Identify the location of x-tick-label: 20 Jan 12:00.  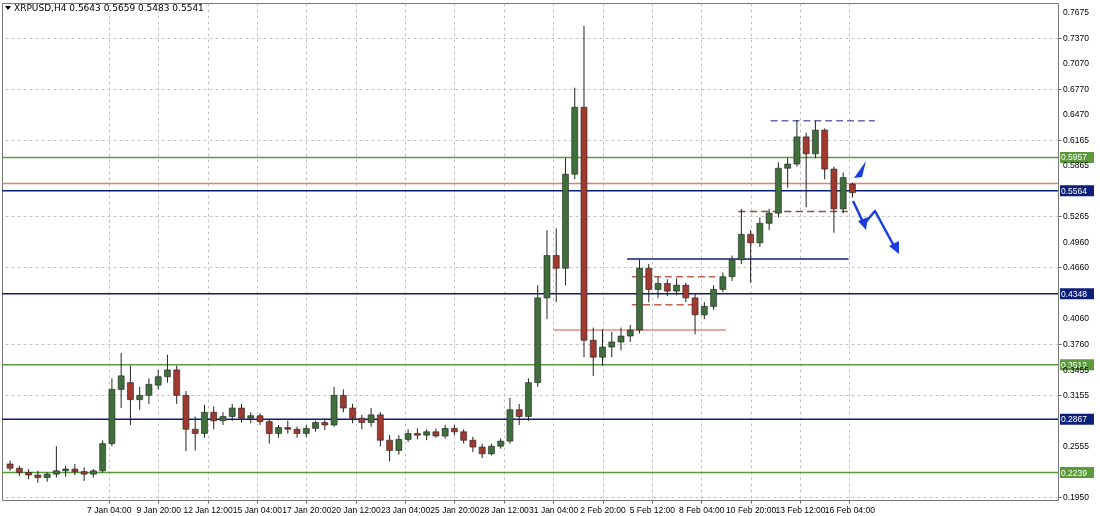
(356, 509).